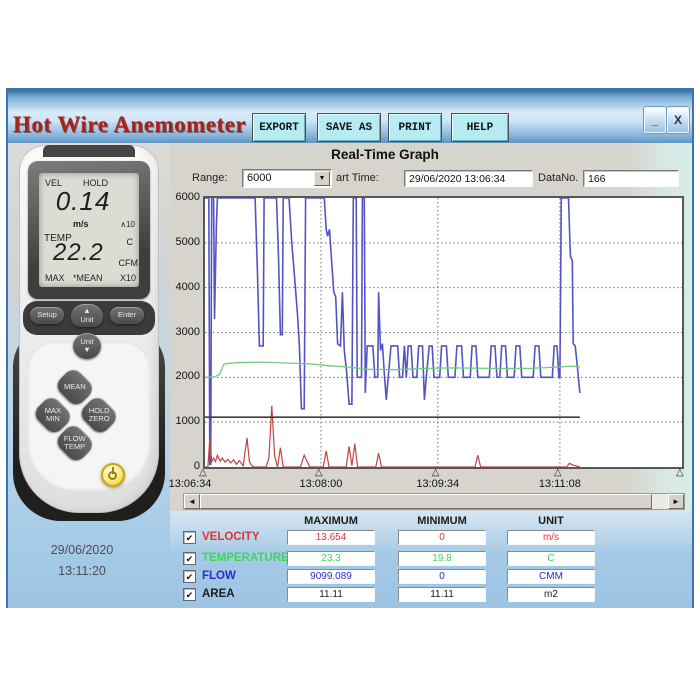 Image resolution: width=700 pixels, height=700 pixels. What do you see at coordinates (87, 346) in the screenshot?
I see `device-unit-down-key: Unit ▼` at bounding box center [87, 346].